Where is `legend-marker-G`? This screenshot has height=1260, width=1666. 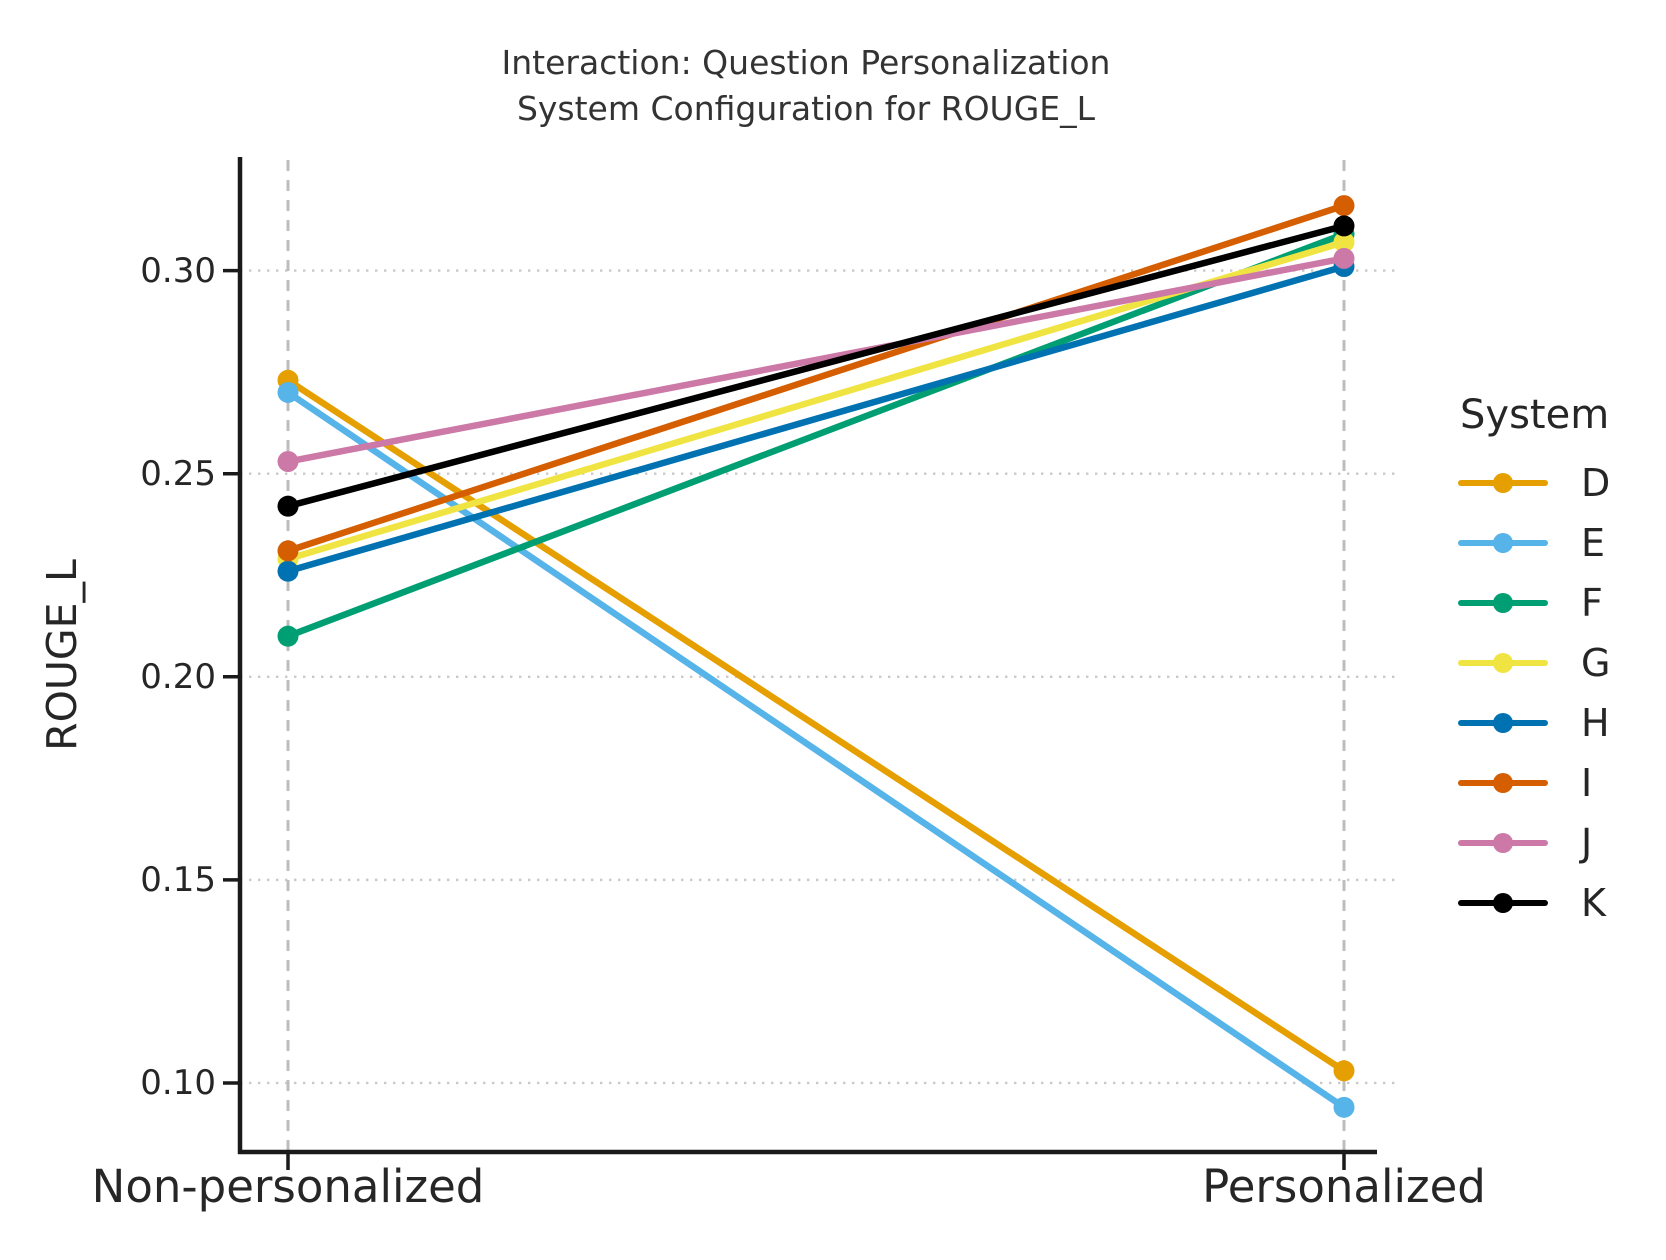 legend-marker-G is located at coordinates (1503, 663).